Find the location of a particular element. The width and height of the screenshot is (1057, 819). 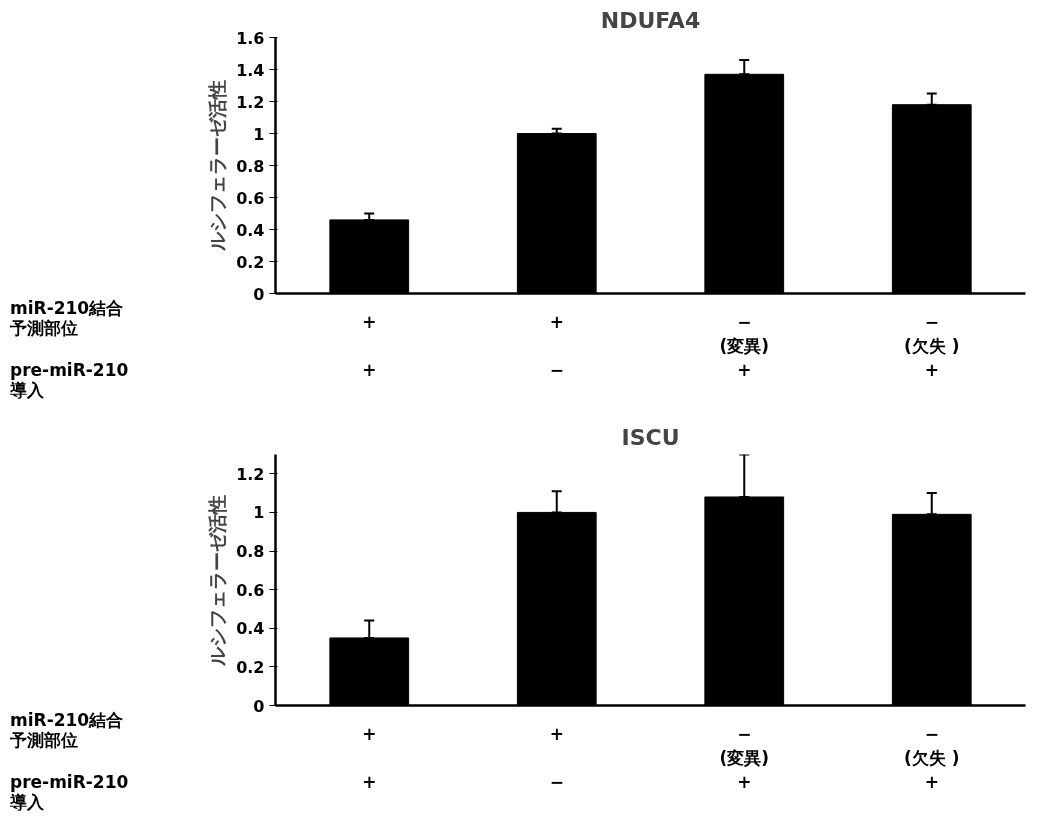

chart-title: ISCU is located at coordinates (650, 437).